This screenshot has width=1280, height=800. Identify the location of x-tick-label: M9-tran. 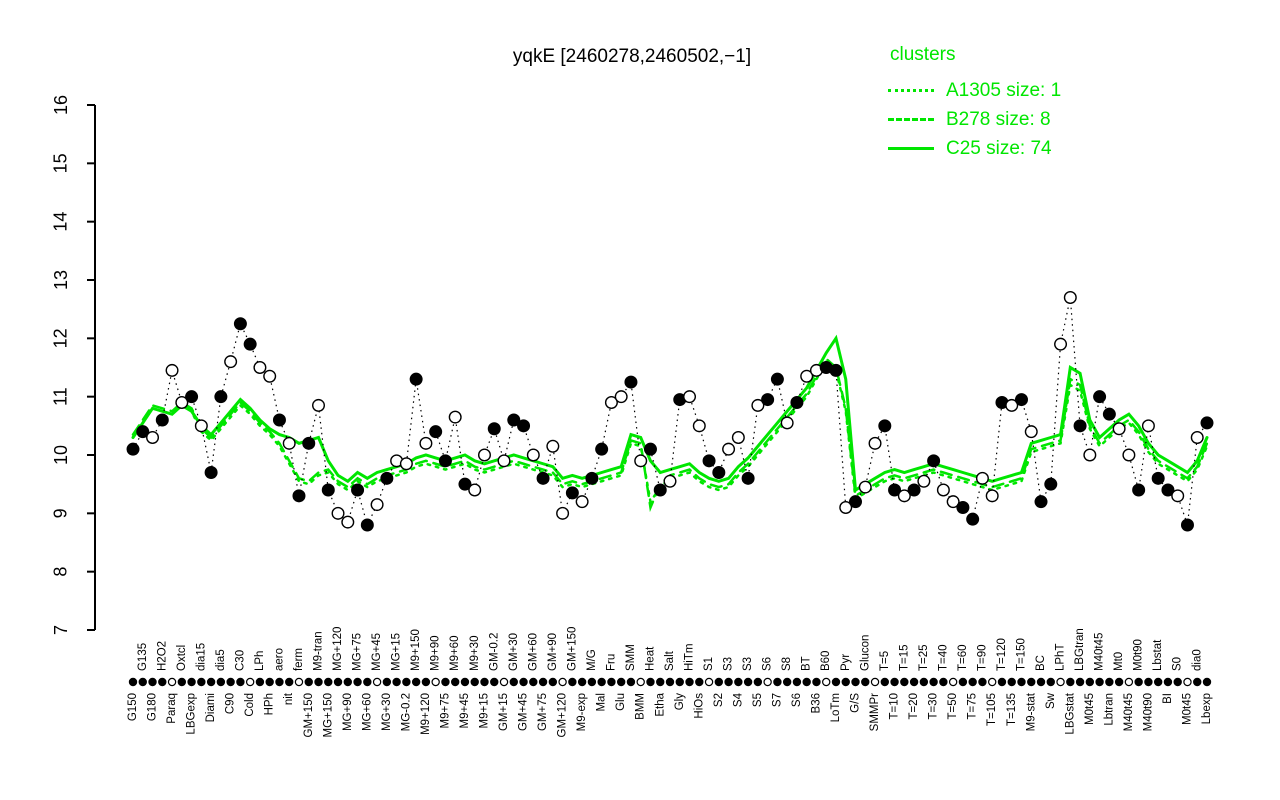
(319, 651).